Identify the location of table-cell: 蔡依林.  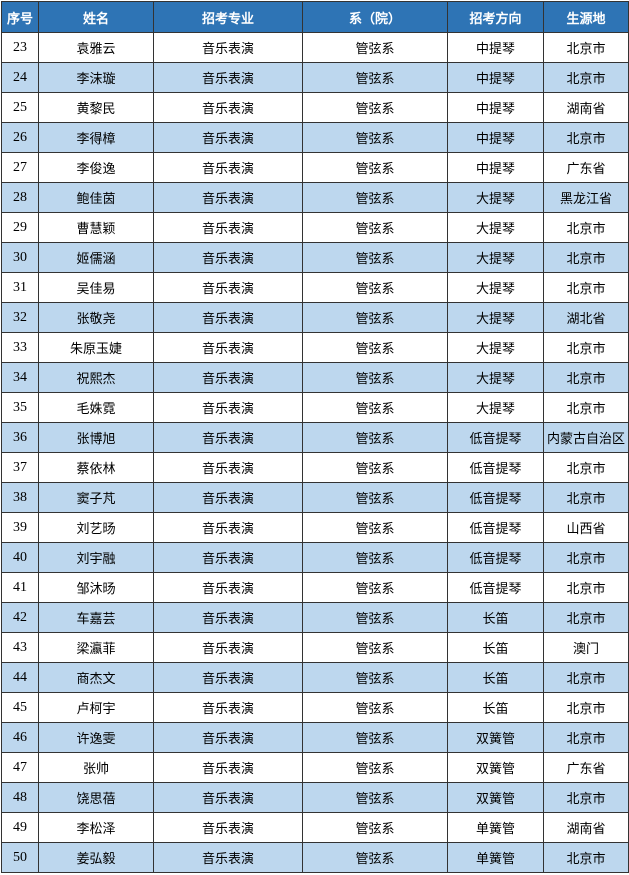
(96, 467).